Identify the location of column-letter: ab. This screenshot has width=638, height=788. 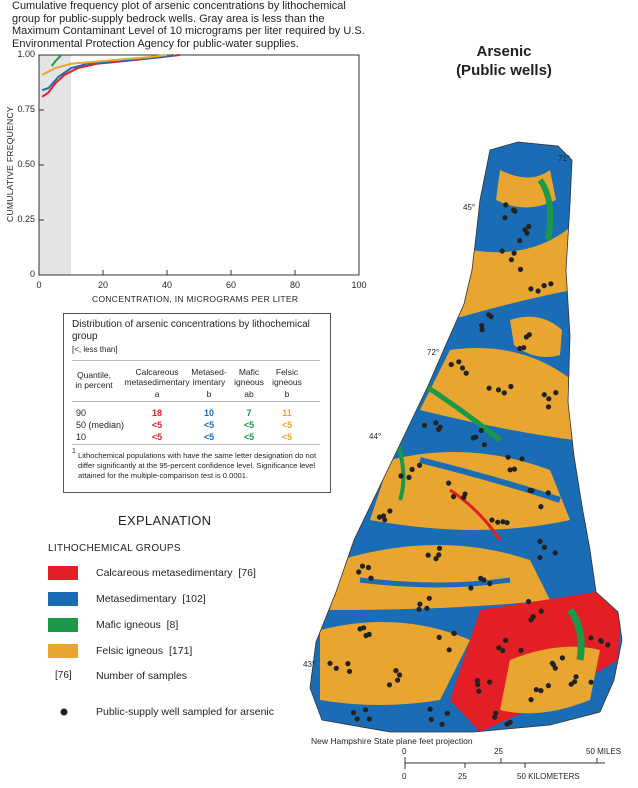
(249, 394).